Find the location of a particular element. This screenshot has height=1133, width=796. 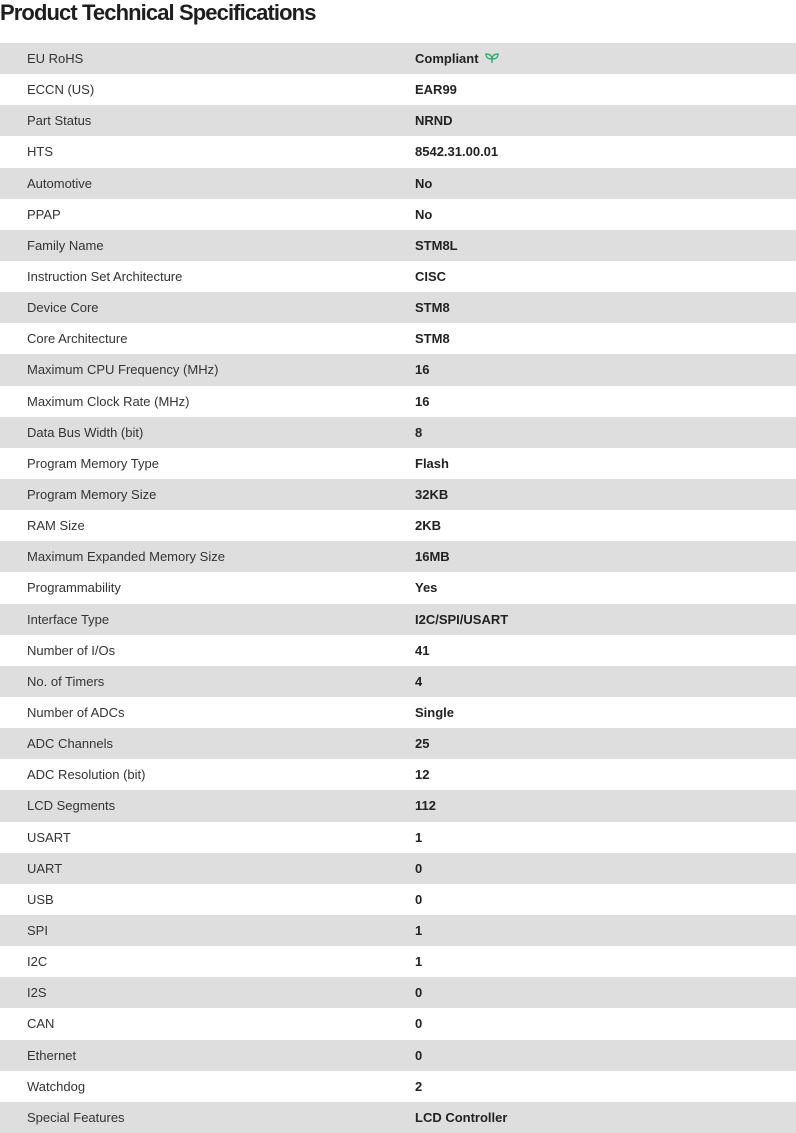

spec-label: Family Name is located at coordinates (65, 245).